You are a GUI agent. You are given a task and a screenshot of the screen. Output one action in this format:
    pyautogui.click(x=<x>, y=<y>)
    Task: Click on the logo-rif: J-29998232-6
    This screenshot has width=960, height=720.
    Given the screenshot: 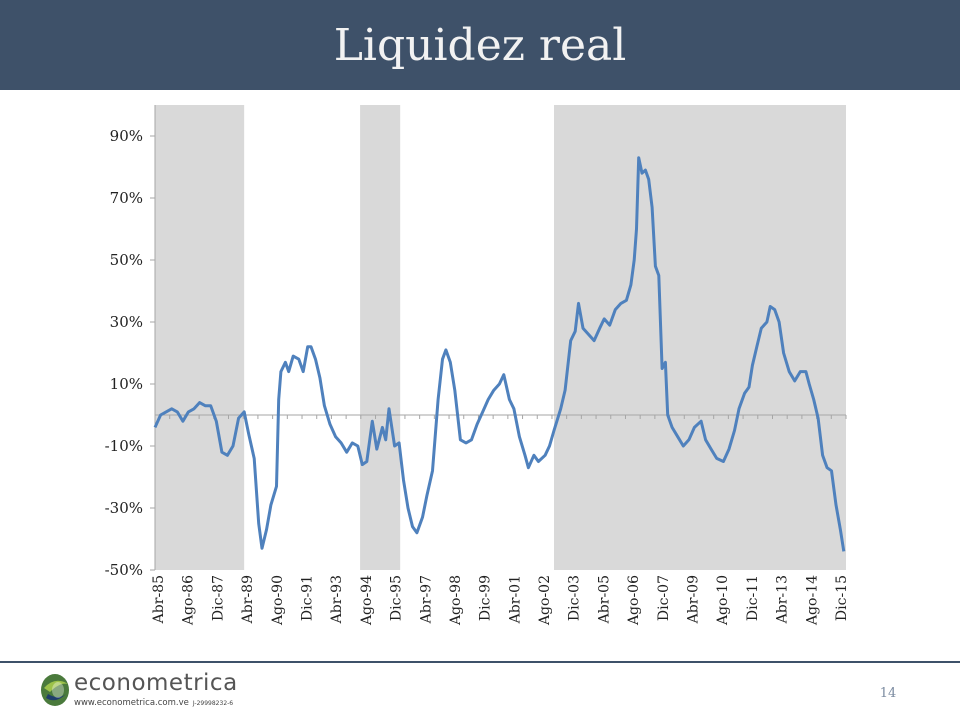 What is the action you would take?
    pyautogui.click(x=213, y=703)
    